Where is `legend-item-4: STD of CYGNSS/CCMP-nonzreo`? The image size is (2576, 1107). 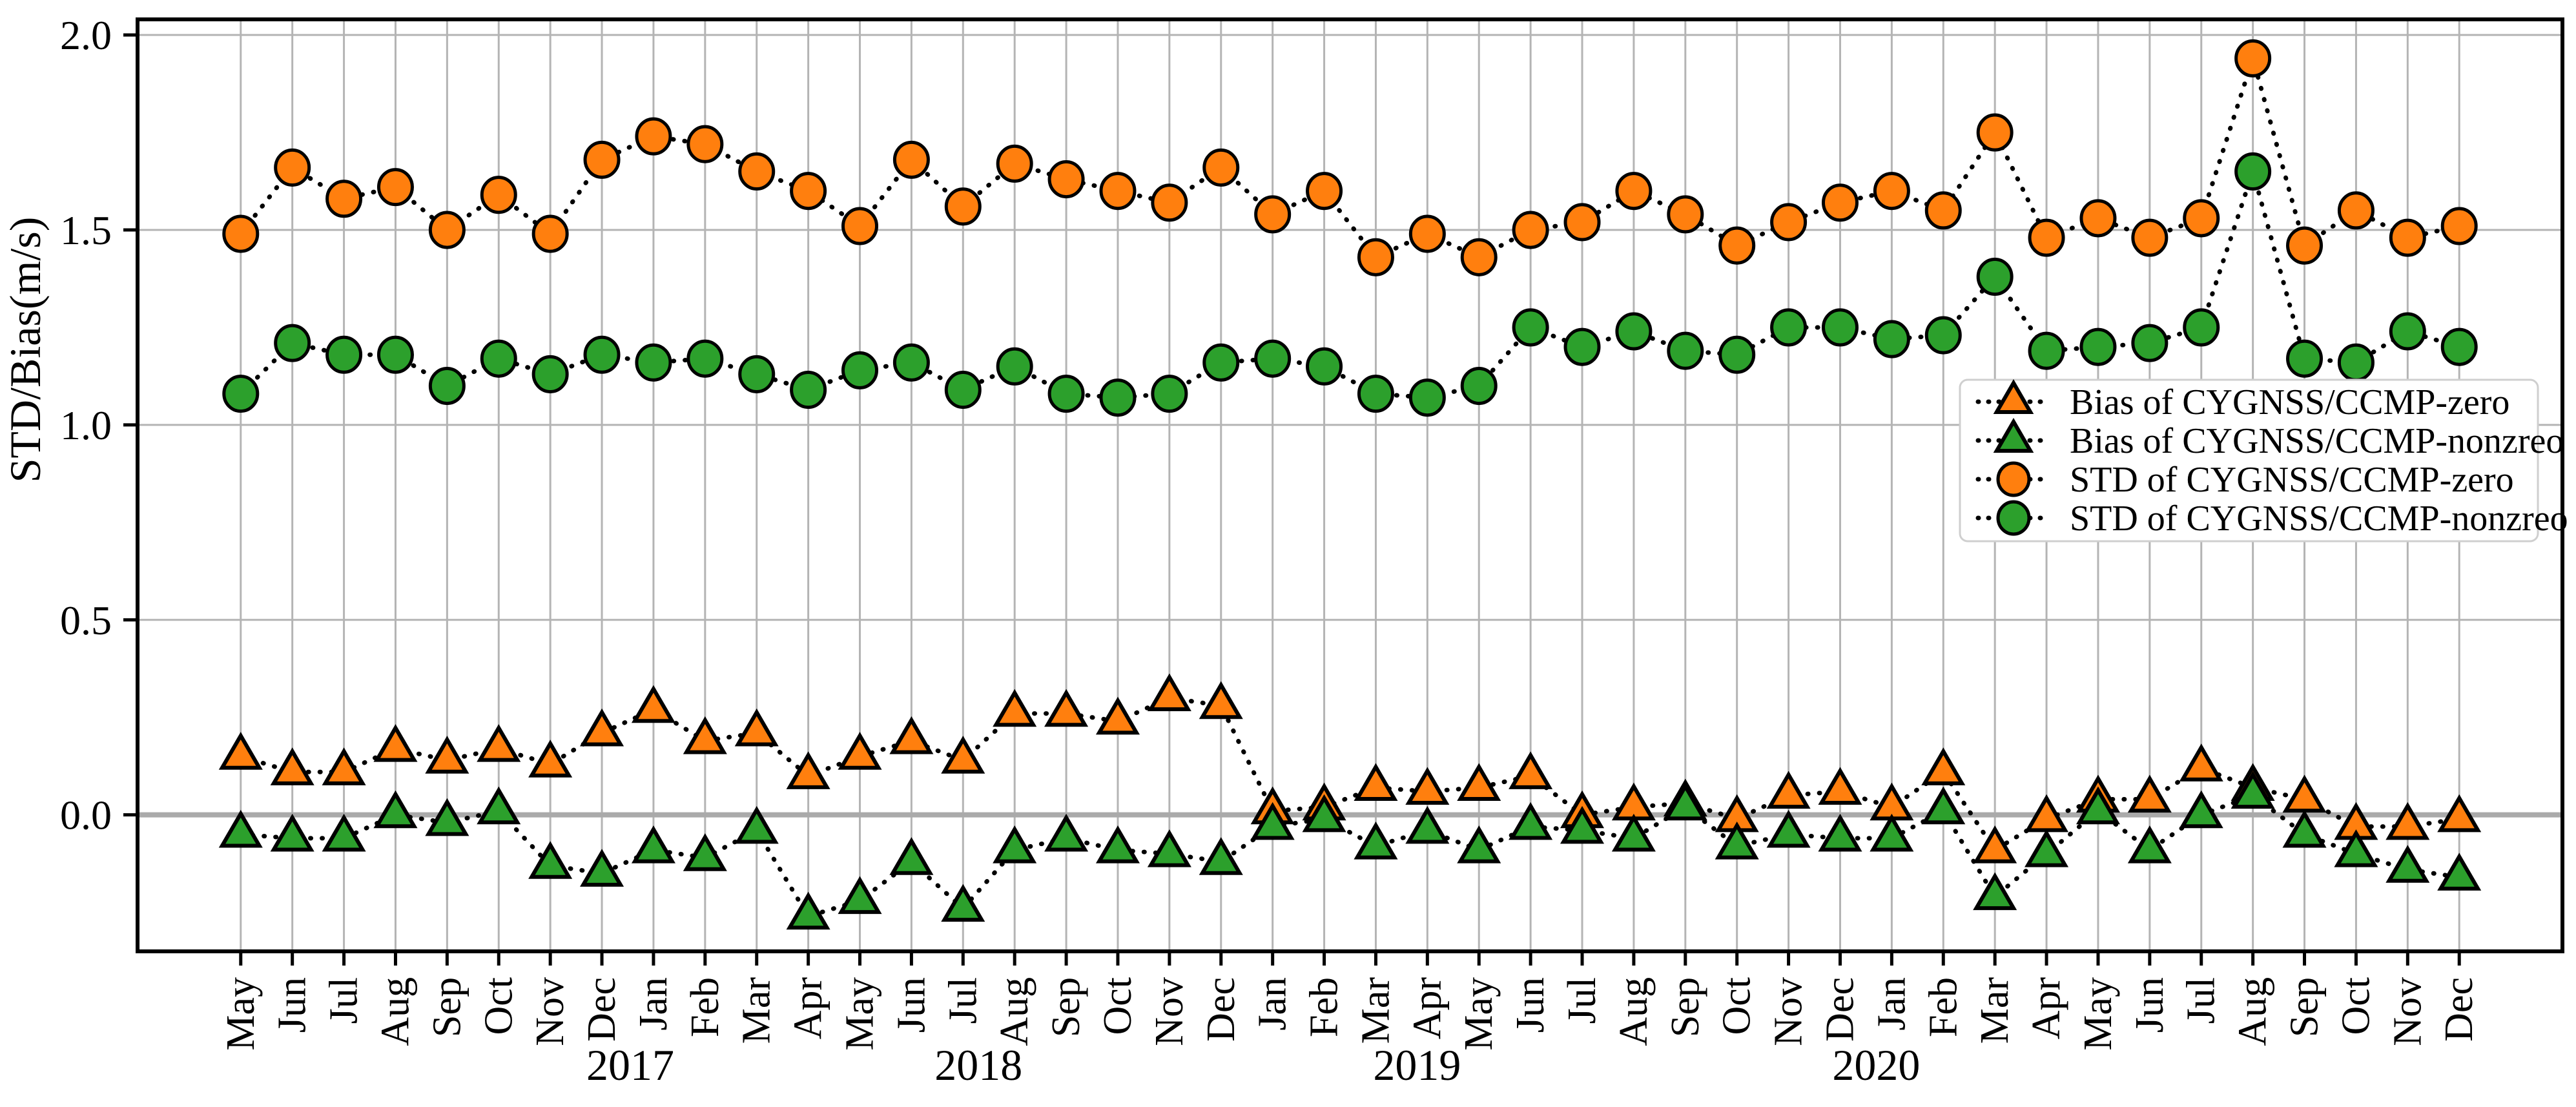
legend-item-4: STD of CYGNSS/CCMP-nonzreo is located at coordinates (2271, 519).